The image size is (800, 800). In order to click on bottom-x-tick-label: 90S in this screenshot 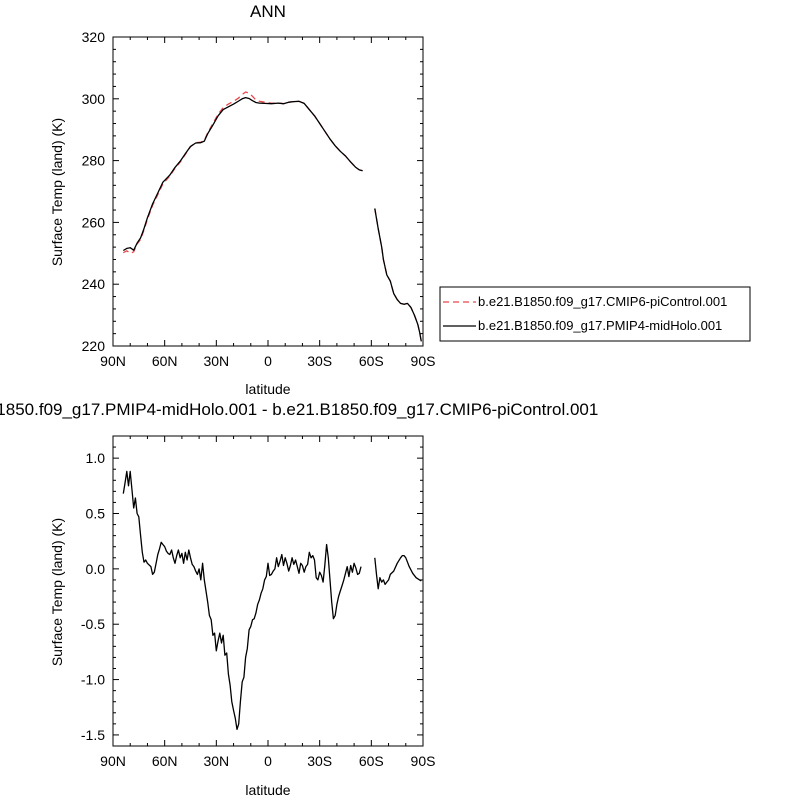, I will do `click(423, 761)`.